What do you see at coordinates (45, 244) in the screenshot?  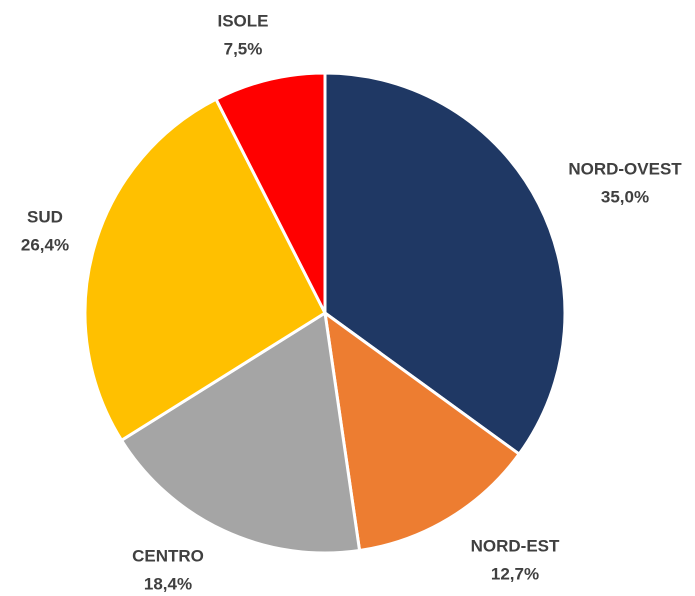 I see `slice-value-label: 26,4%` at bounding box center [45, 244].